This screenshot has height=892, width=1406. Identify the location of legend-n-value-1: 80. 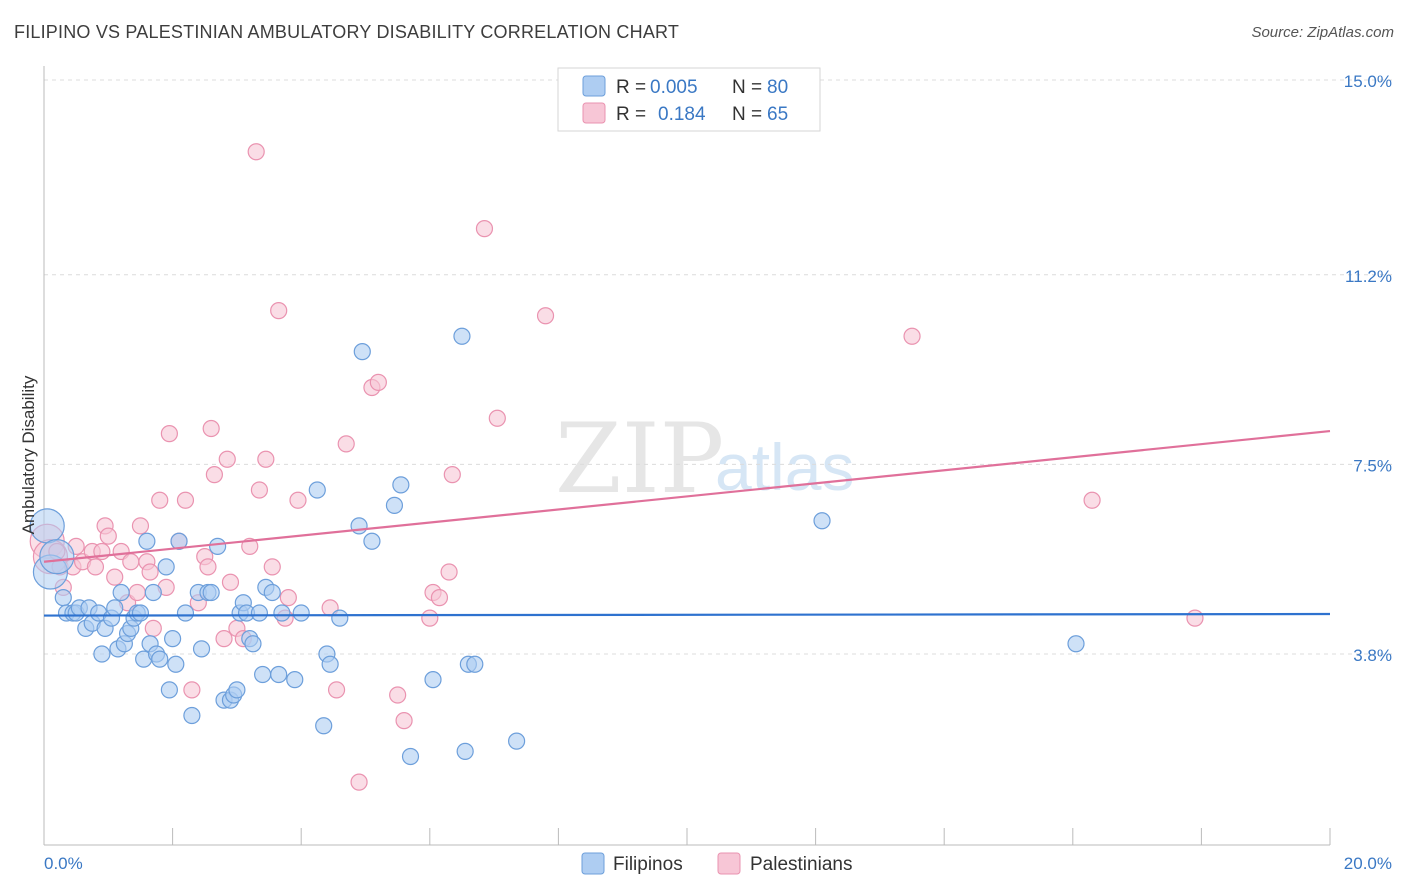
(777, 87).